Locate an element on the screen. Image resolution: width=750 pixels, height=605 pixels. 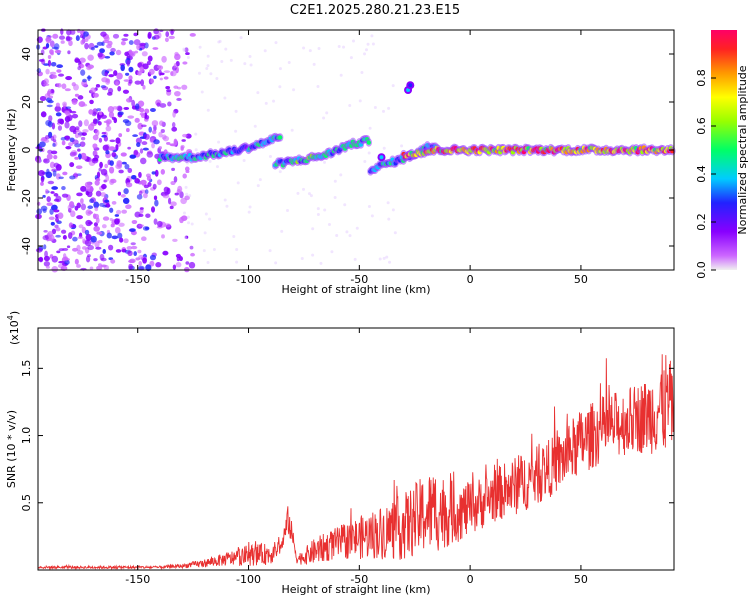
colorbar-ticks: 0.0 0.2 0.4 0.6 0.8 is located at coordinates (705, 174).